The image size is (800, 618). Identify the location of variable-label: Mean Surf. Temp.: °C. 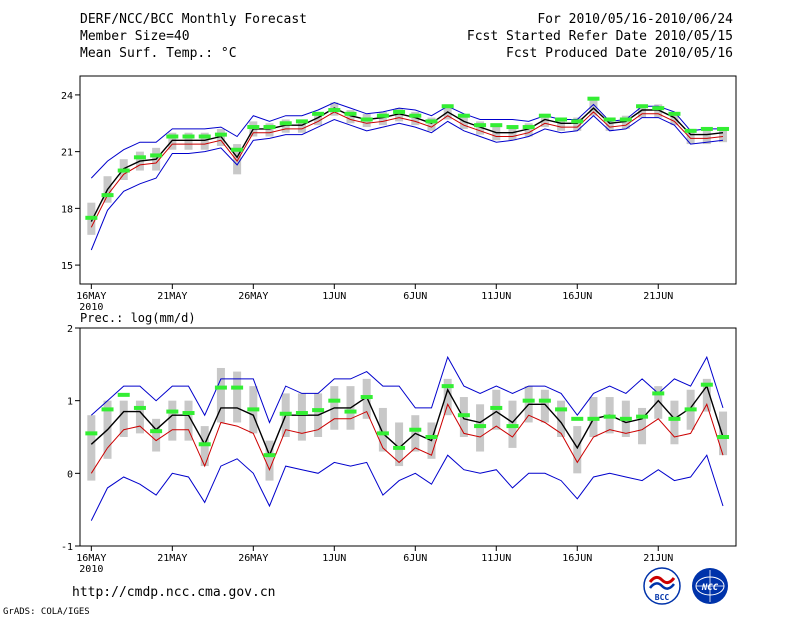
(158, 53).